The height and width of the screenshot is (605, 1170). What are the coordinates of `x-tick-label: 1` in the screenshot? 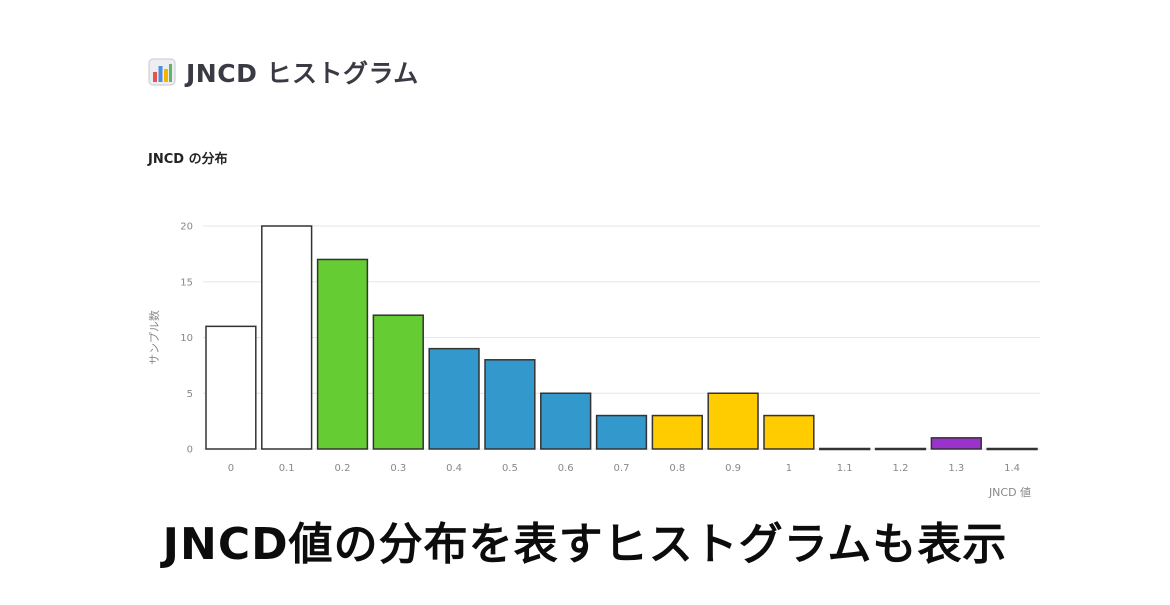 It's located at (789, 468).